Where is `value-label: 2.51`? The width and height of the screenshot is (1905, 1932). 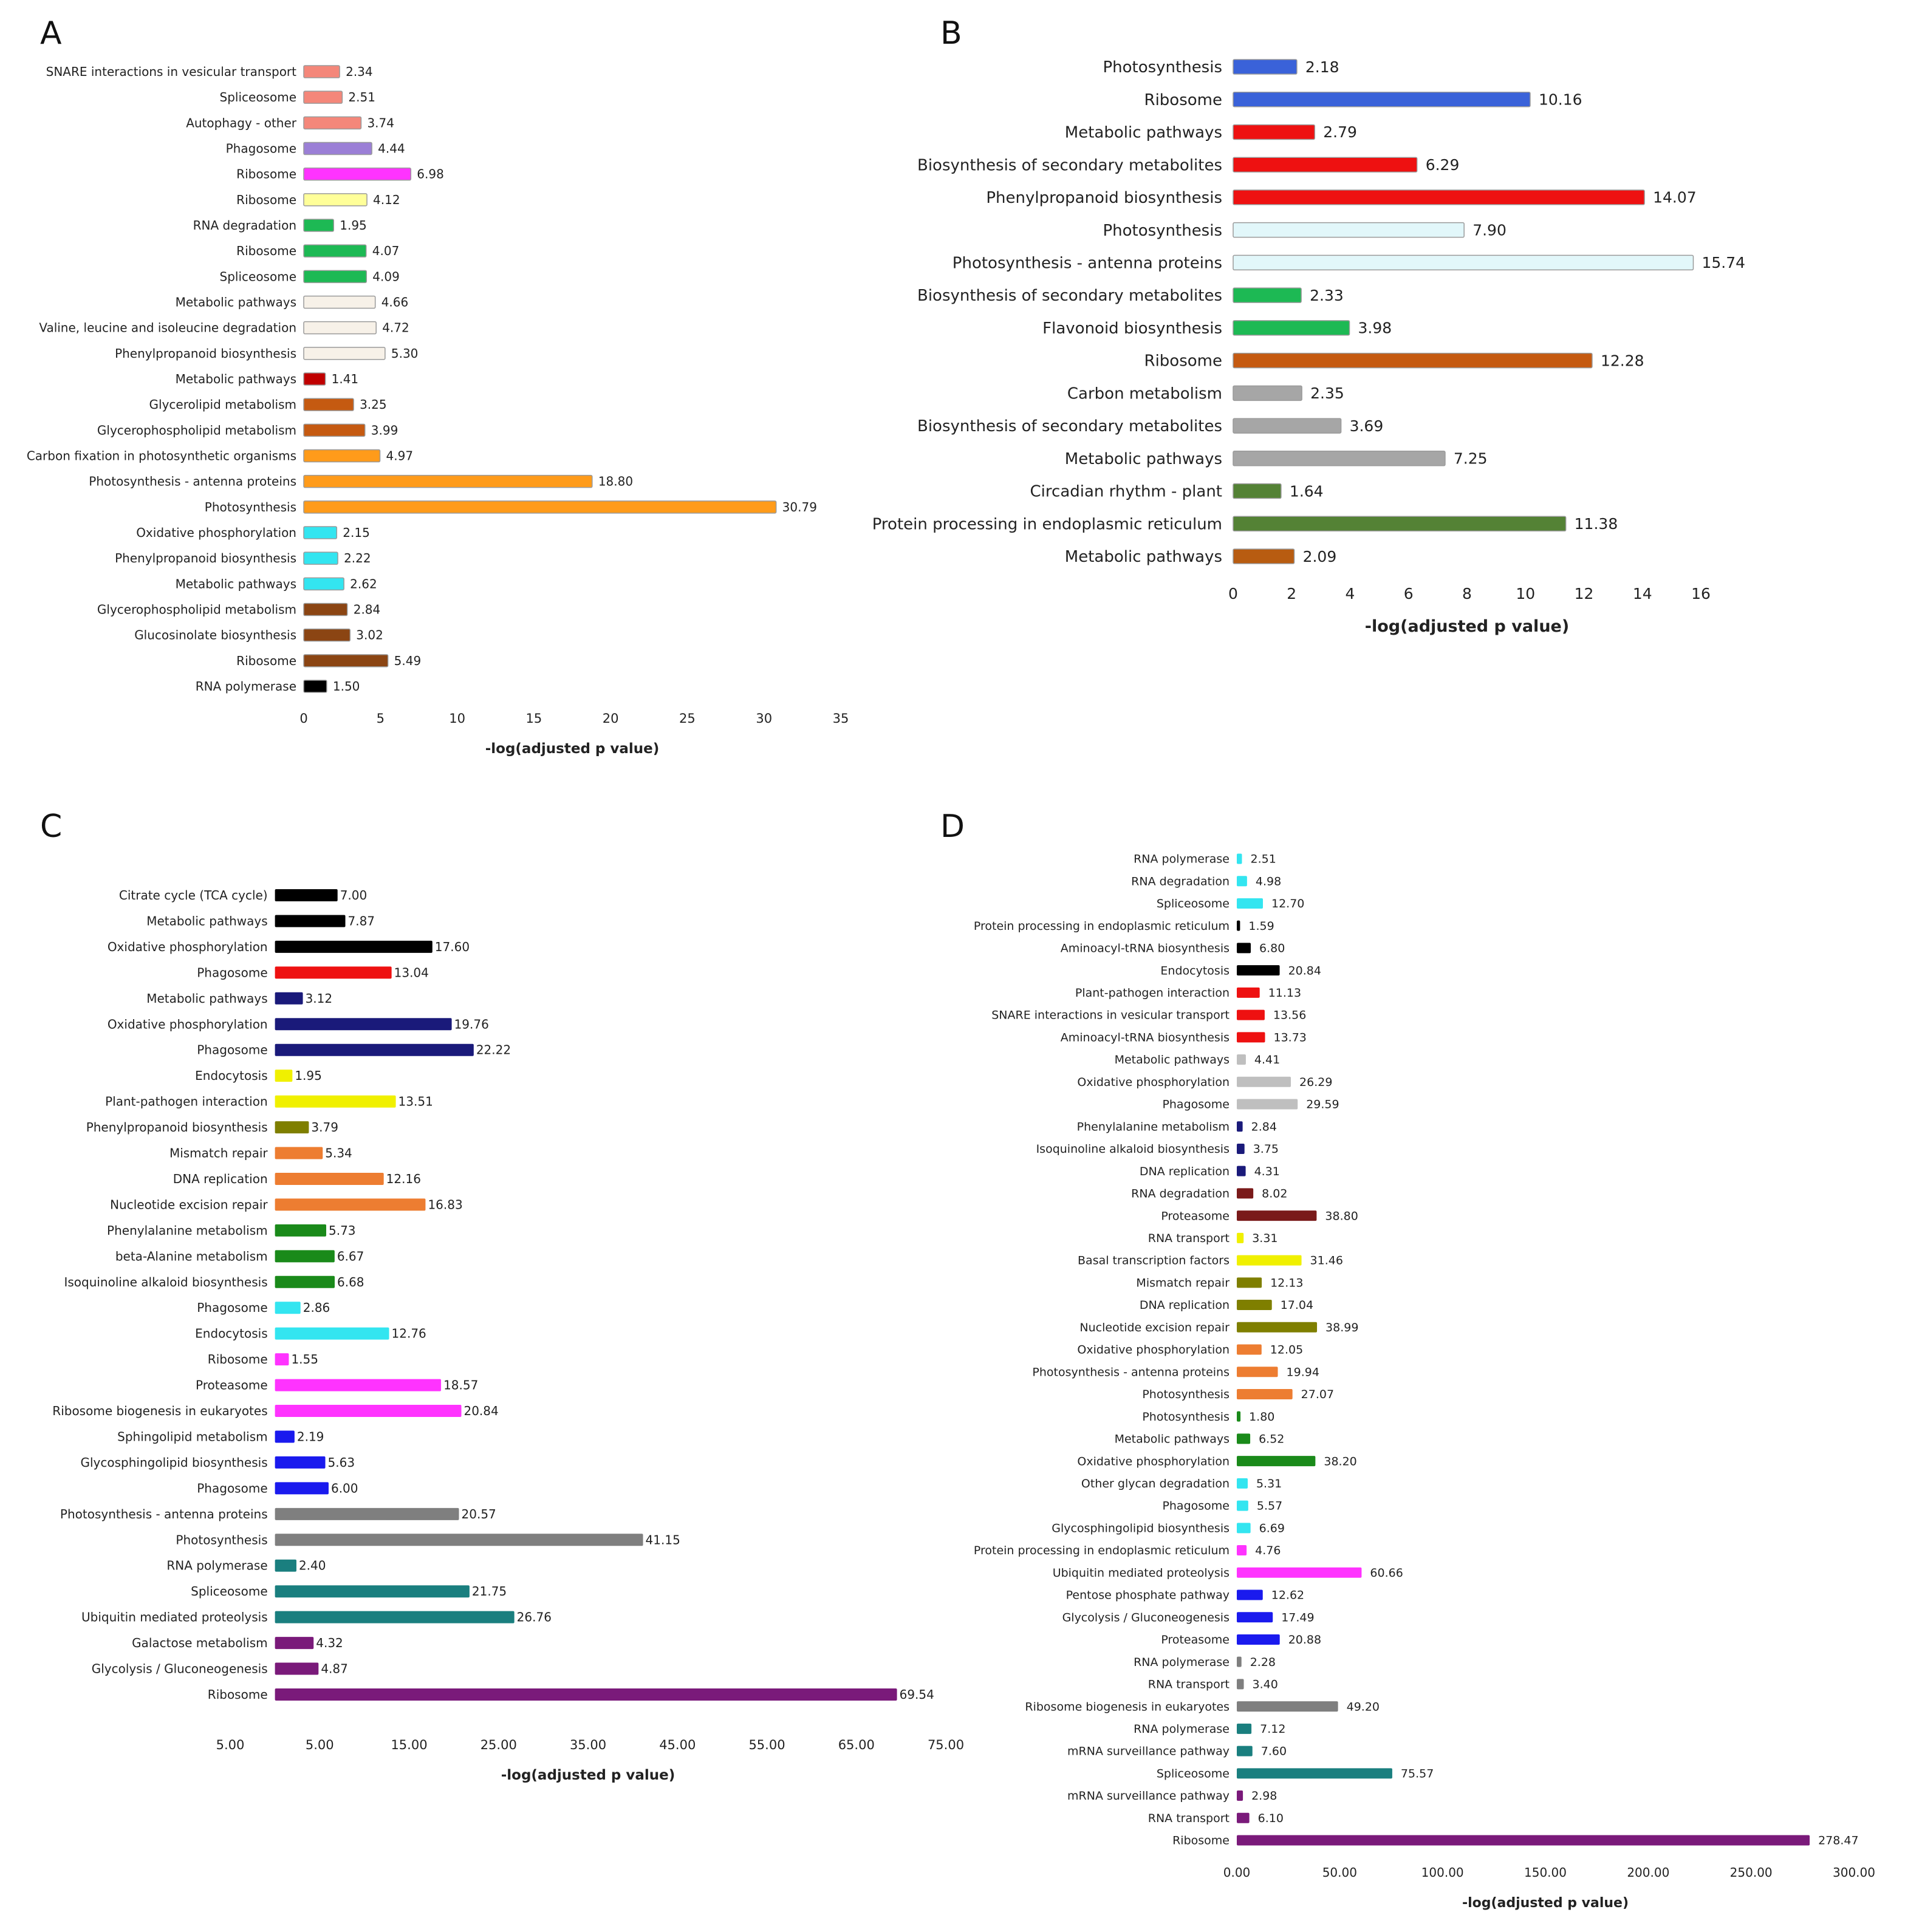 value-label: 2.51 is located at coordinates (361, 97).